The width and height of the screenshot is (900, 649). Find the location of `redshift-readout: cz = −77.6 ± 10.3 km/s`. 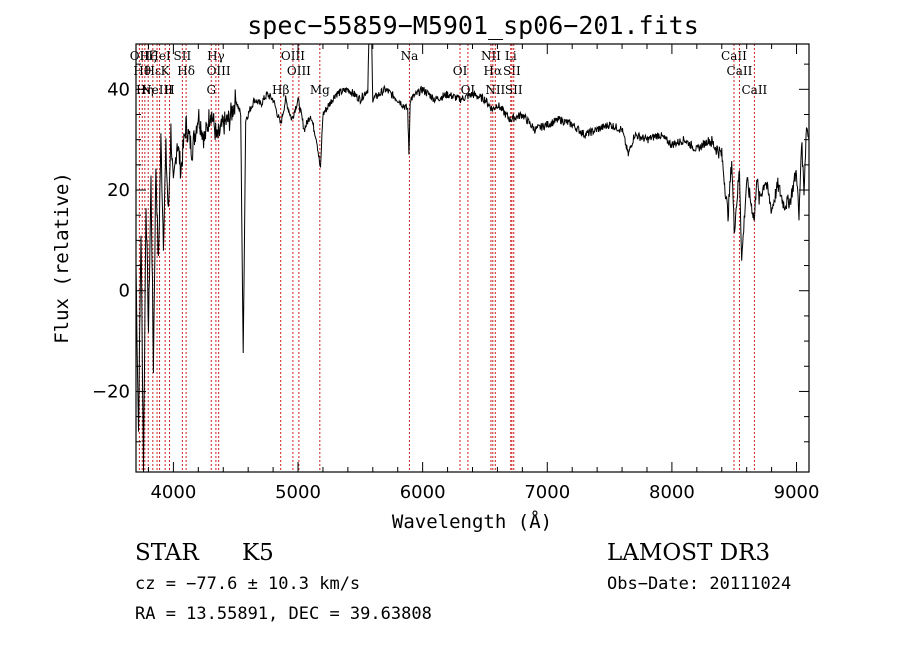

redshift-readout: cz = −77.6 ± 10.3 km/s is located at coordinates (248, 584).